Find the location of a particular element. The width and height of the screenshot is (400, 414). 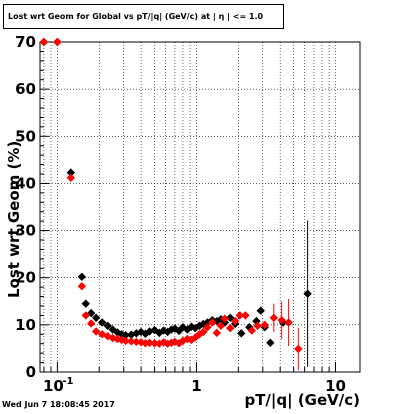

y-tick-label: 60 is located at coordinates (25, 89).